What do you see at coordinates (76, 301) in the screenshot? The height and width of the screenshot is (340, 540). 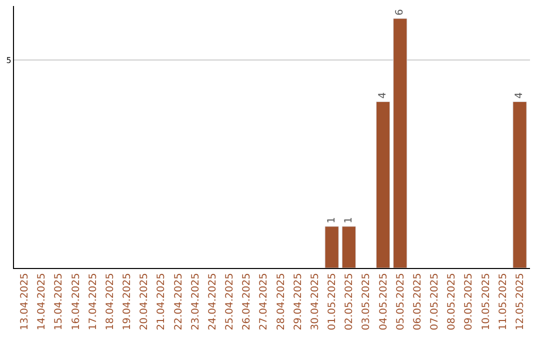 I see `x-tick-label: 16.04.2025` at bounding box center [76, 301].